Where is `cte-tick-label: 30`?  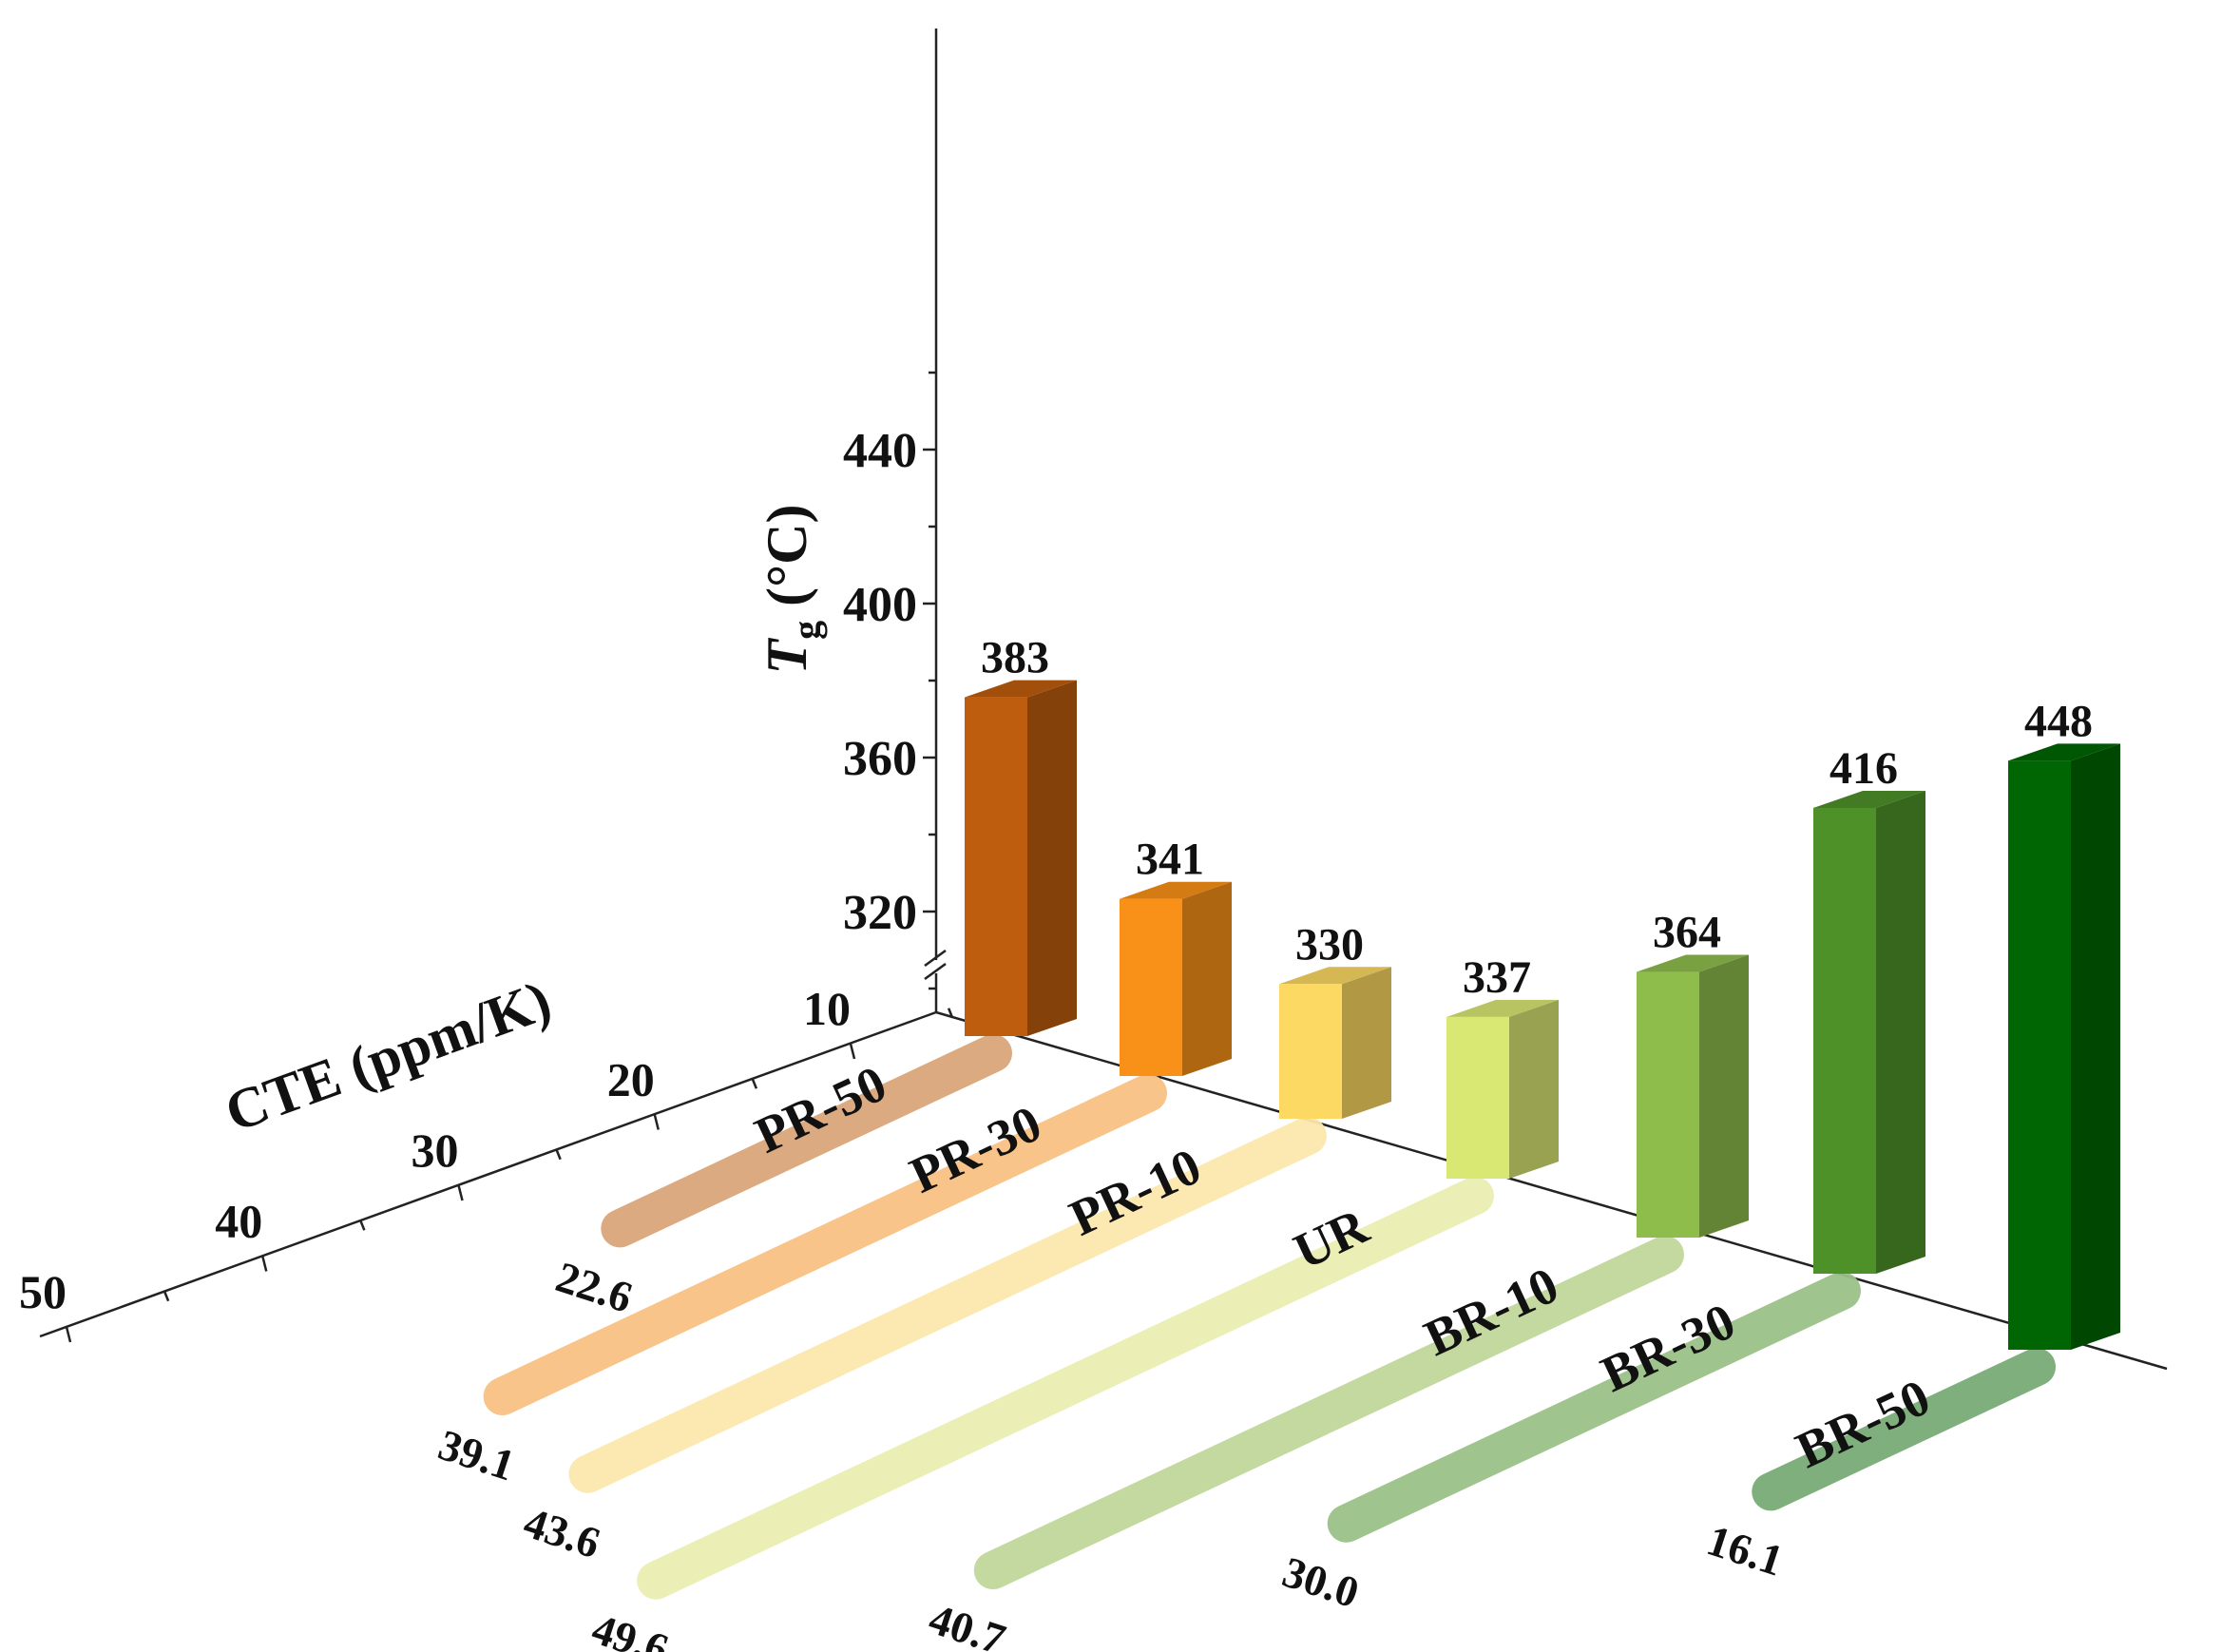
cte-tick-label: 30 is located at coordinates (435, 1150).